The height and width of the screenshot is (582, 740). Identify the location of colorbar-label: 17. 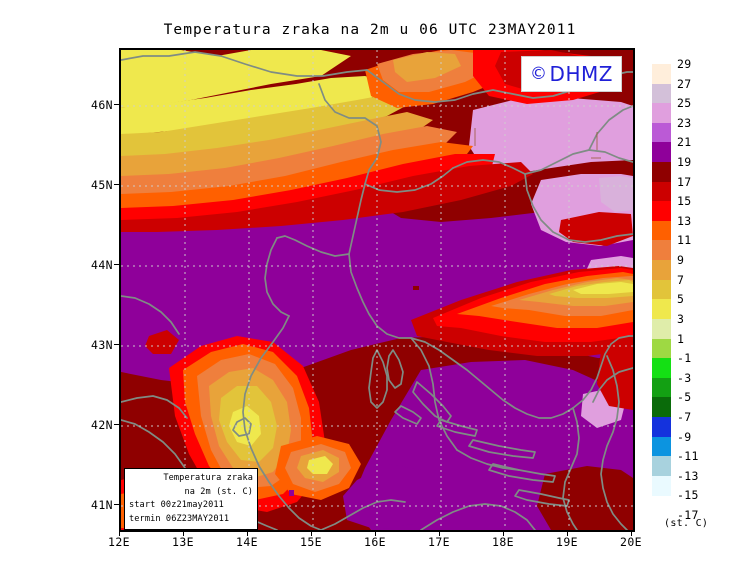
(684, 181).